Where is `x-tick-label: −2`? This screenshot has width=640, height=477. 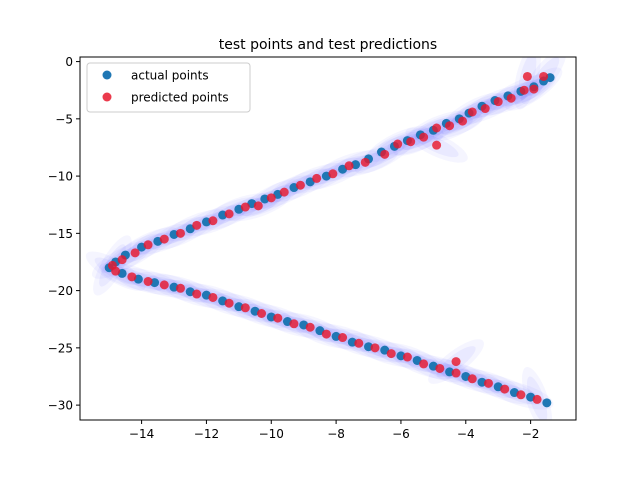
x-tick-label: −2 is located at coordinates (531, 434).